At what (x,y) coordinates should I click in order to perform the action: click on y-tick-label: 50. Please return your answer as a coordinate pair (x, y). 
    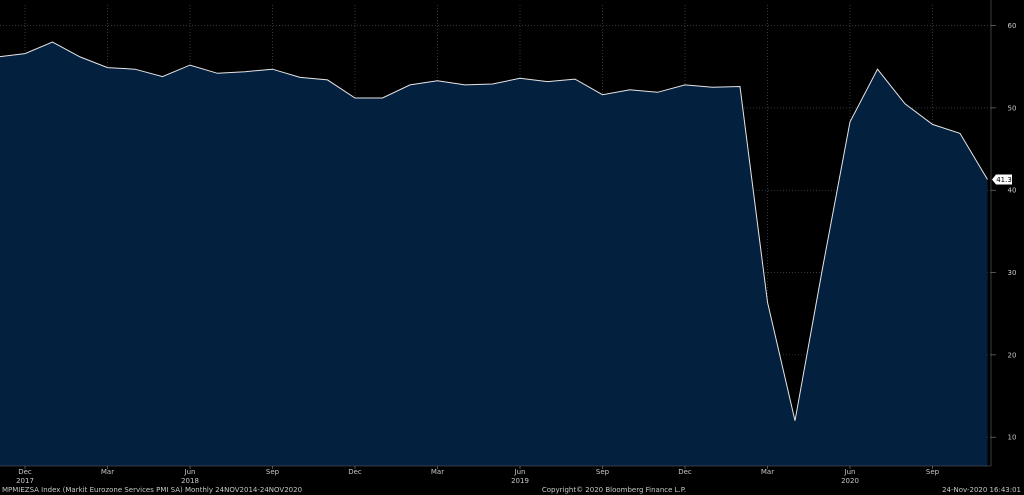
    Looking at the image, I should click on (1012, 108).